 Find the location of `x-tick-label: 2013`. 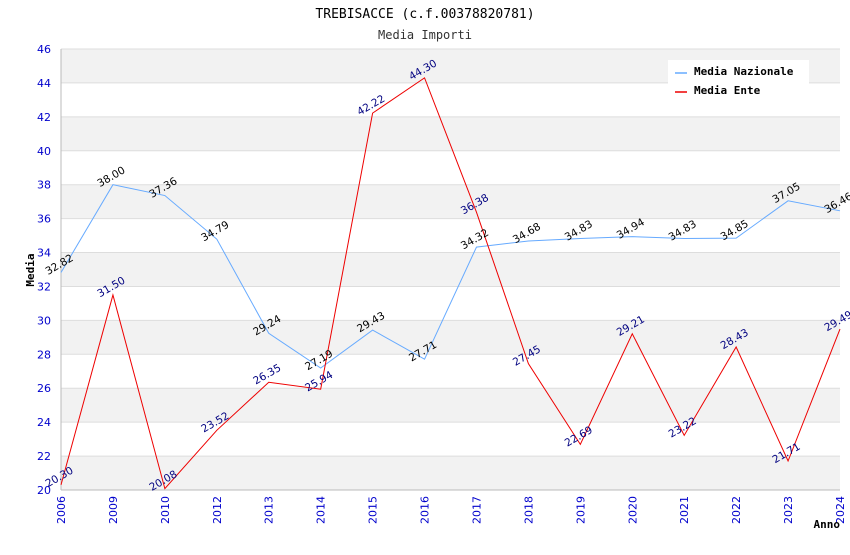

x-tick-label: 2013 is located at coordinates (269, 510).